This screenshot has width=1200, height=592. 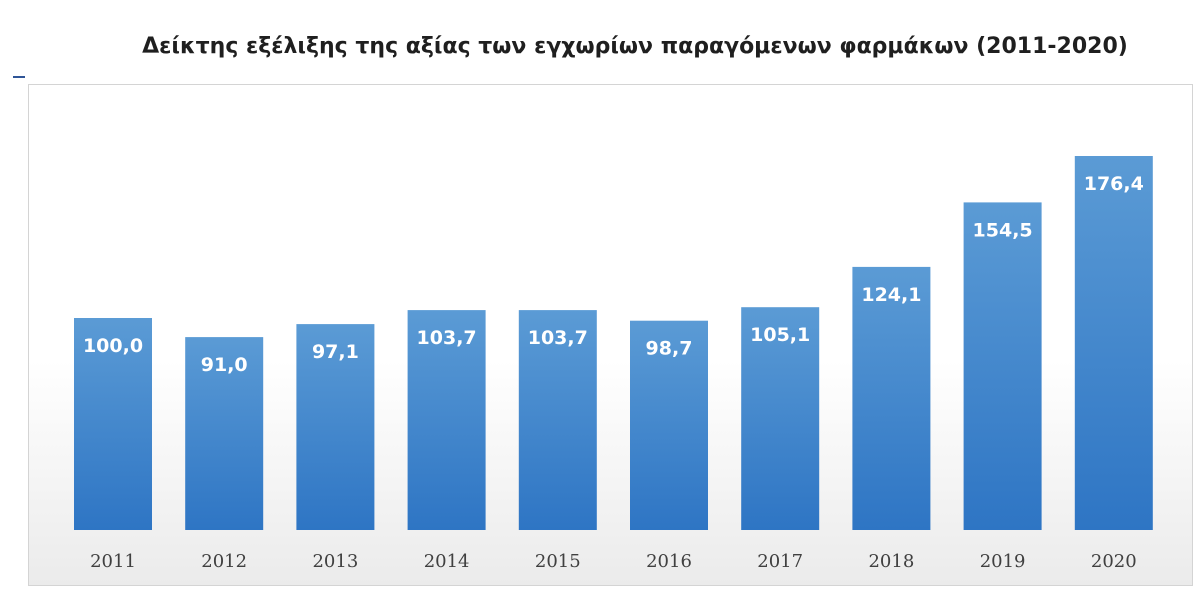 What do you see at coordinates (891, 398) in the screenshot?
I see `bar-2018` at bounding box center [891, 398].